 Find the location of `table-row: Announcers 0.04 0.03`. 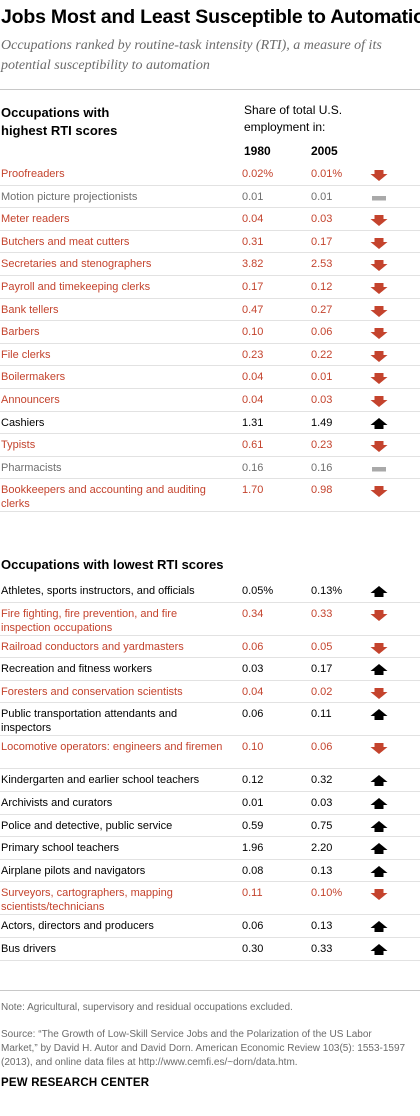

table-row: Announcers 0.04 0.03 is located at coordinates (210, 400).